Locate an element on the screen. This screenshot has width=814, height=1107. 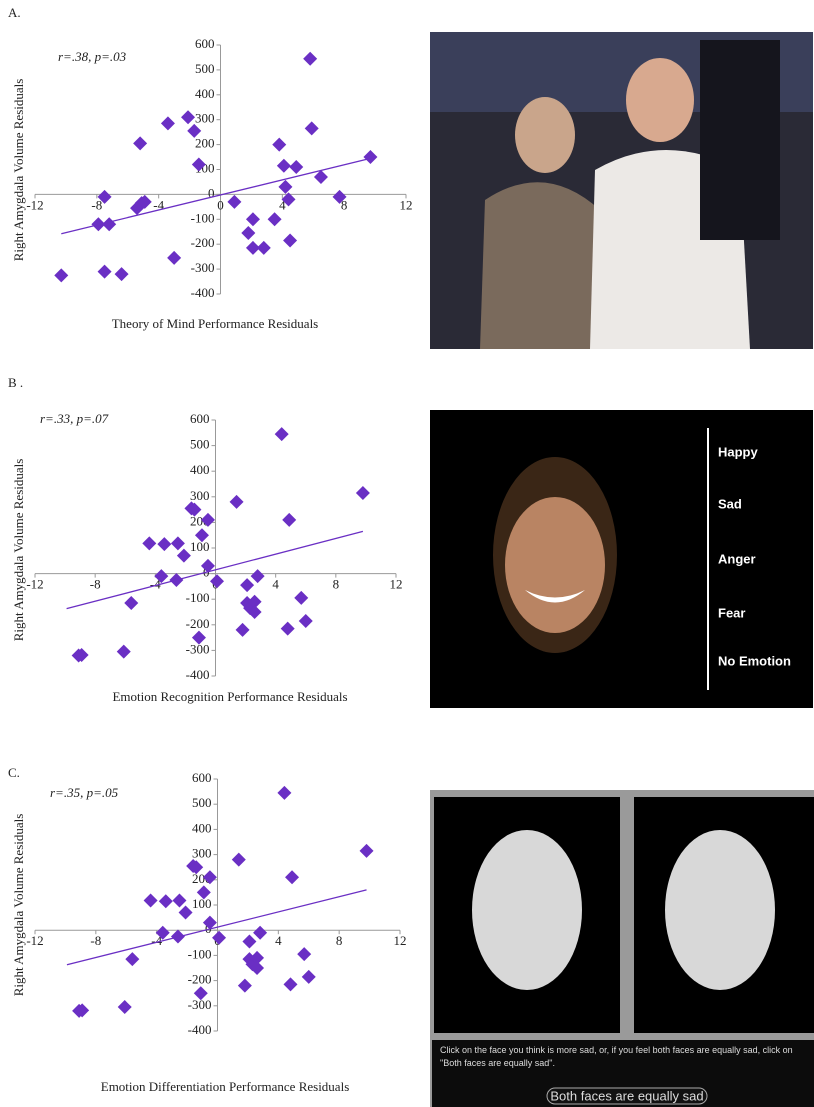
emotion-option: Happy is located at coordinates (738, 451).